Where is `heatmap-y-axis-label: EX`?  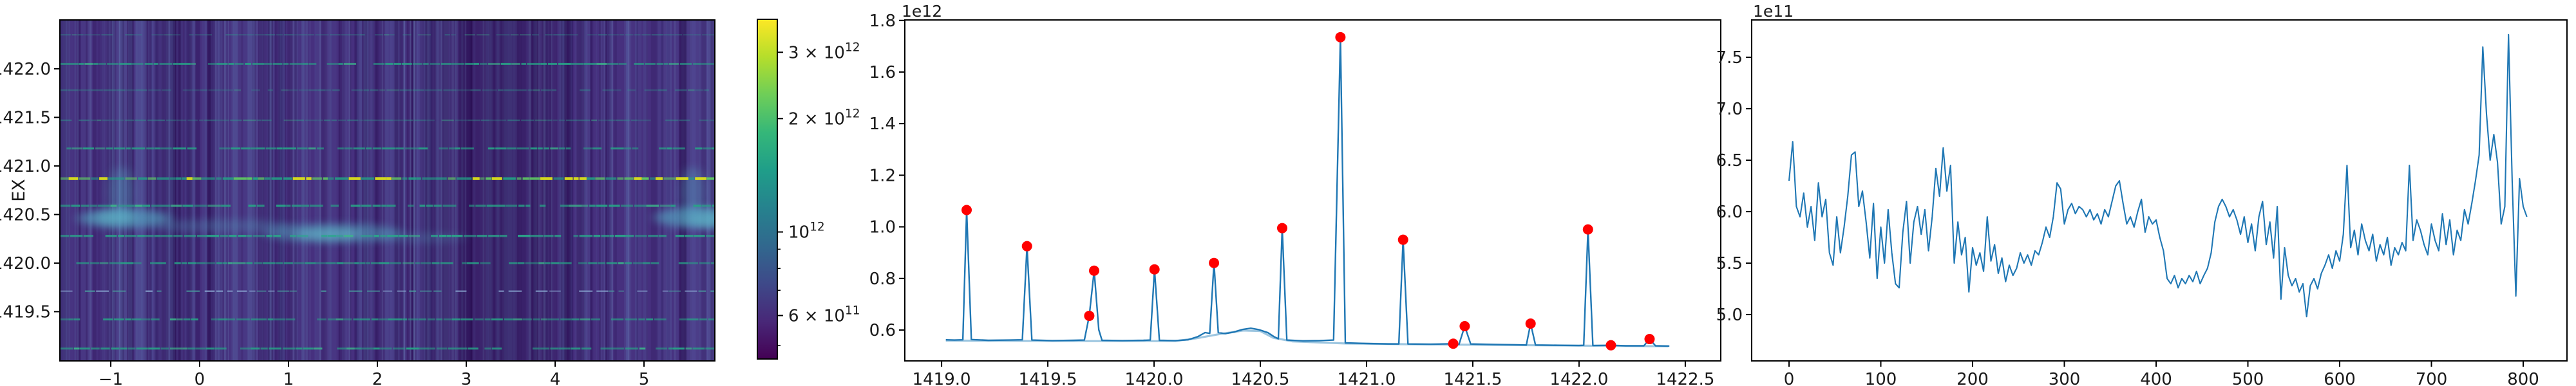
heatmap-y-axis-label: EX is located at coordinates (19, 190).